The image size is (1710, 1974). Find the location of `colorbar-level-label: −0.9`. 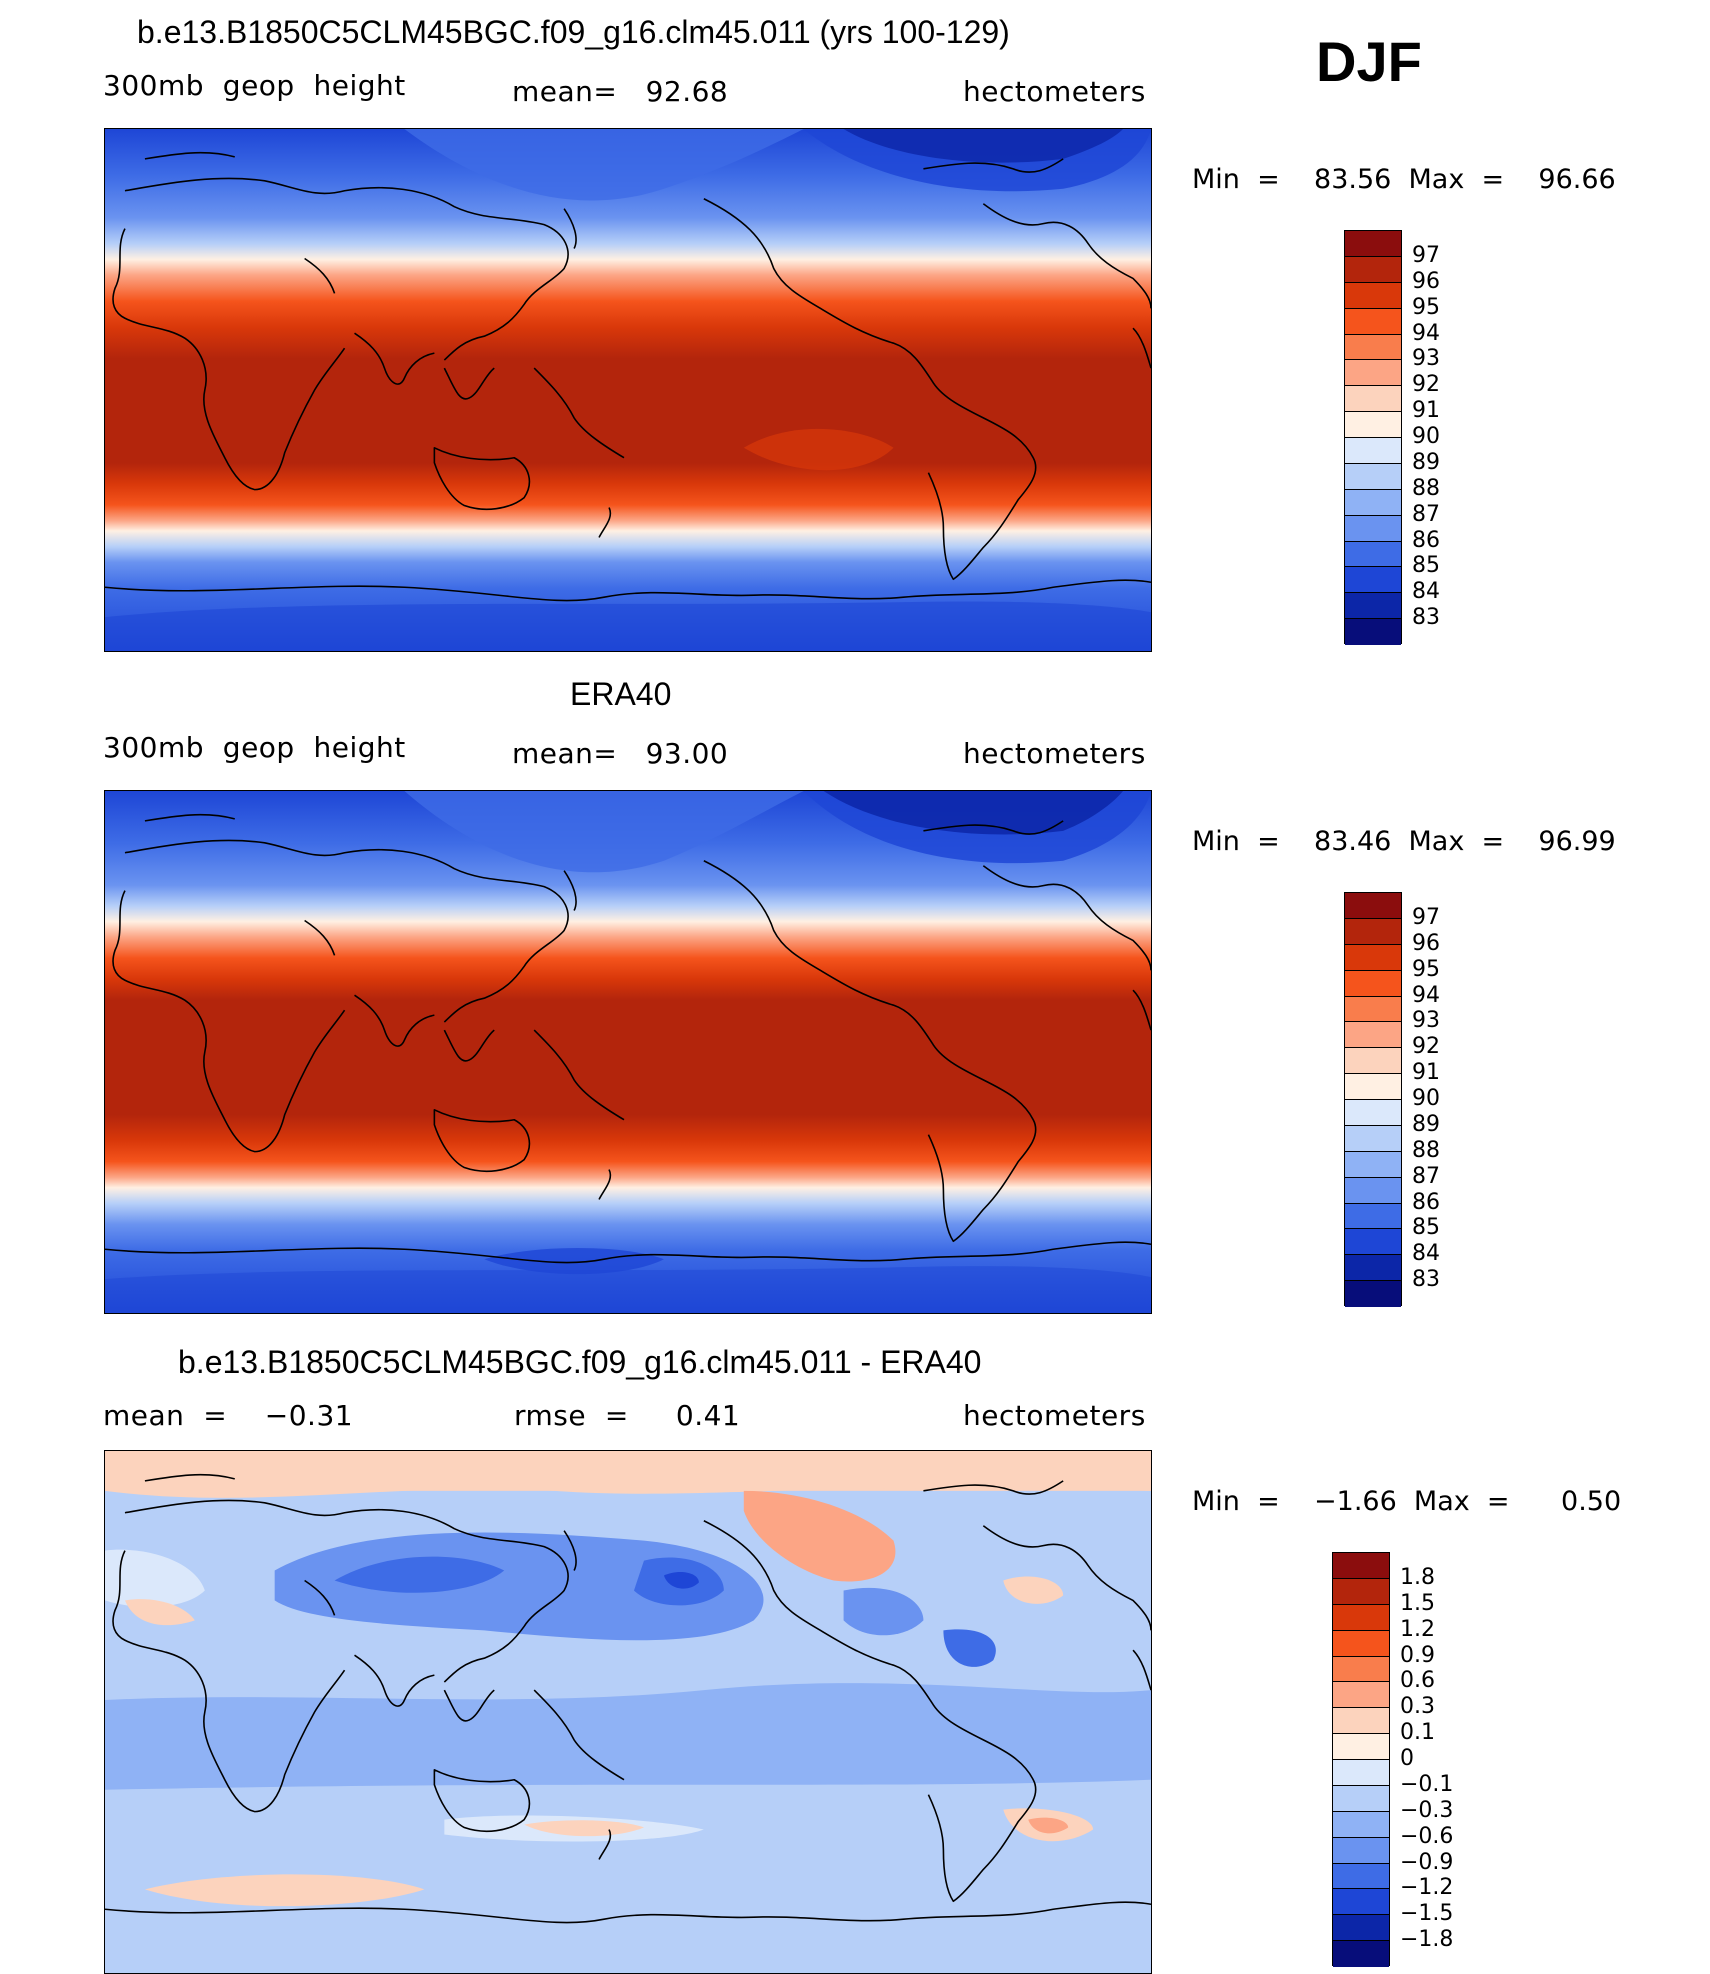

colorbar-level-label: −0.9 is located at coordinates (1427, 1862).